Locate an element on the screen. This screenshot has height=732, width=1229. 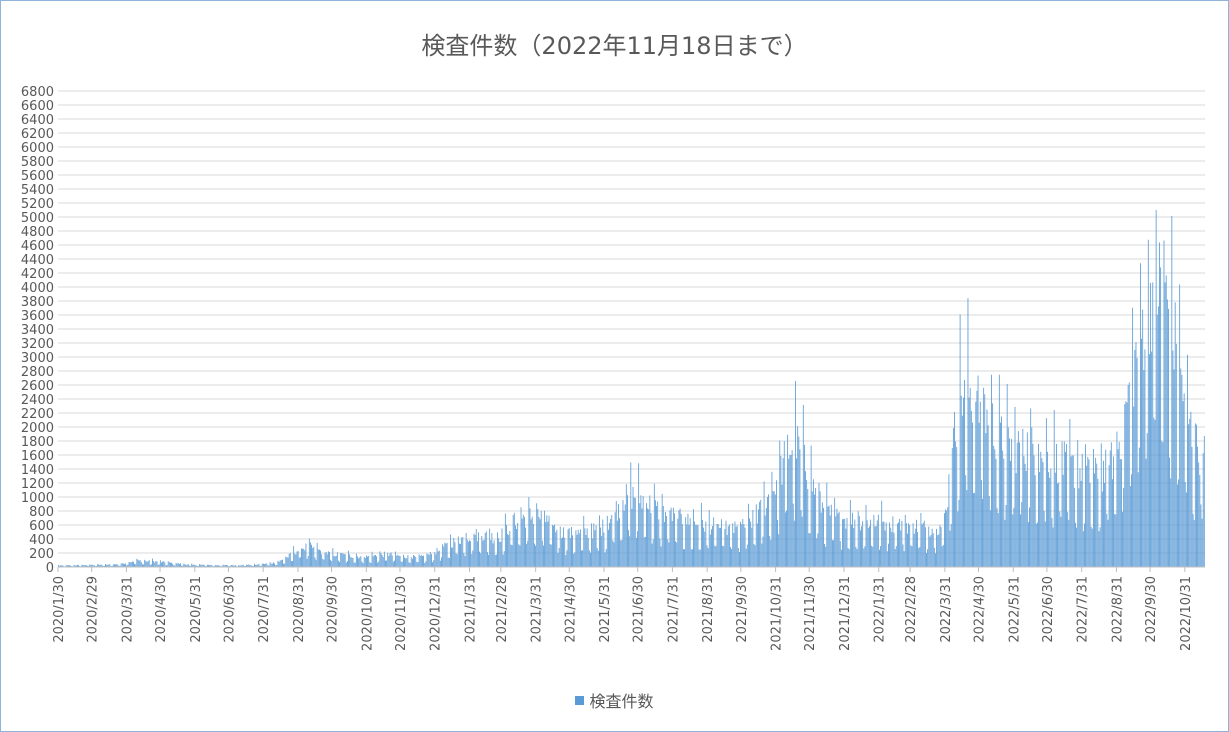
x-tick-label: 2021/9/30 is located at coordinates (742, 609).